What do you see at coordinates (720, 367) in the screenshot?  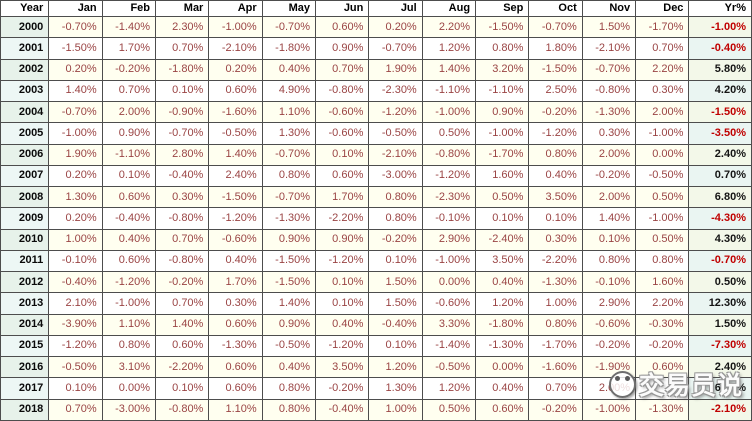 I see `cell-2016-yr-total: 2.40%` at bounding box center [720, 367].